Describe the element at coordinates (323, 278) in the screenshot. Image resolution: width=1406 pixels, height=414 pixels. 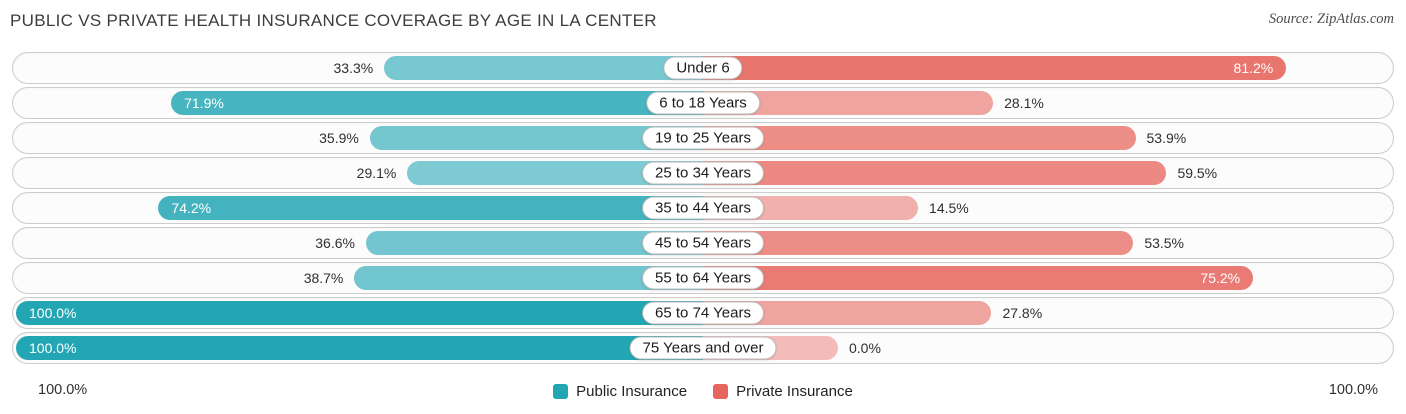
I see `public-value-label: 38.7%` at that location.